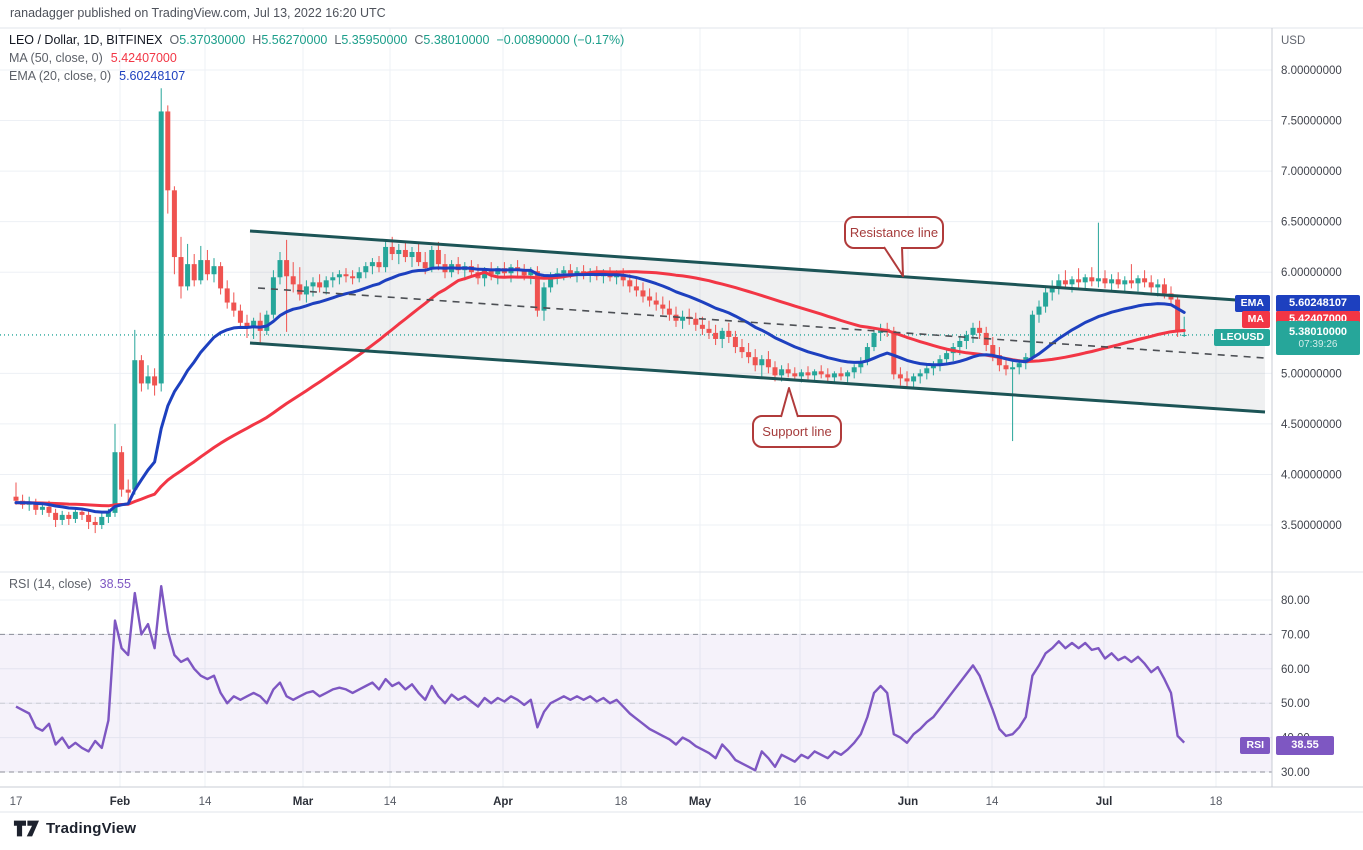  What do you see at coordinates (1318, 303) in the screenshot?
I see `ema-axis-value-badge: 5.60248107` at bounding box center [1318, 303].